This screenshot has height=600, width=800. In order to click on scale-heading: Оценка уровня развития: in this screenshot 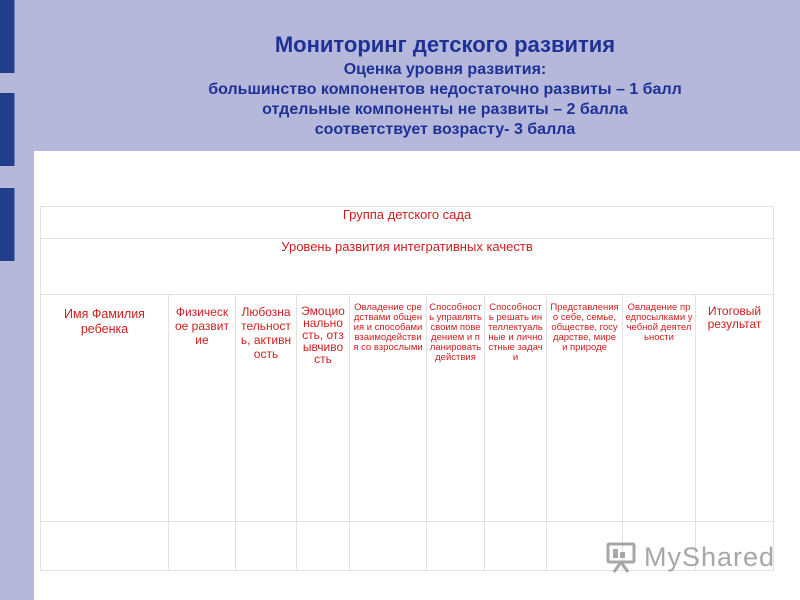, I will do `click(445, 69)`.